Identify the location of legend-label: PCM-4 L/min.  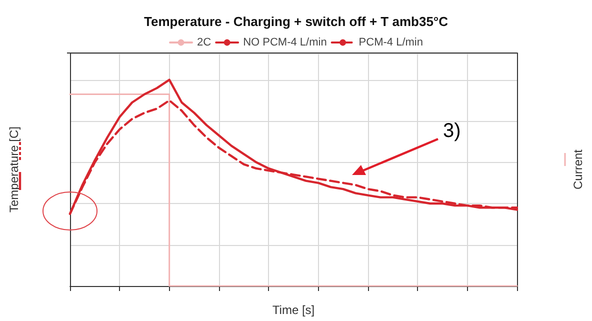
(390, 42).